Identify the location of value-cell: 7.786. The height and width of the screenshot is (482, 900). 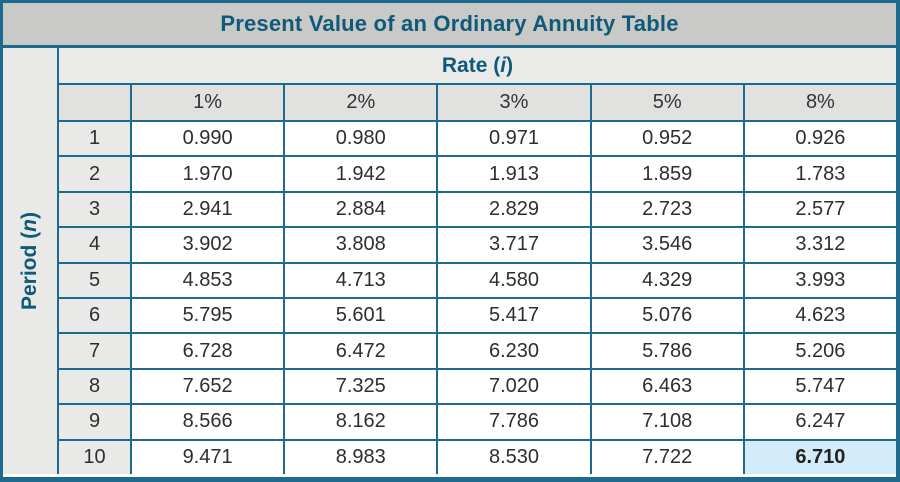
(514, 422).